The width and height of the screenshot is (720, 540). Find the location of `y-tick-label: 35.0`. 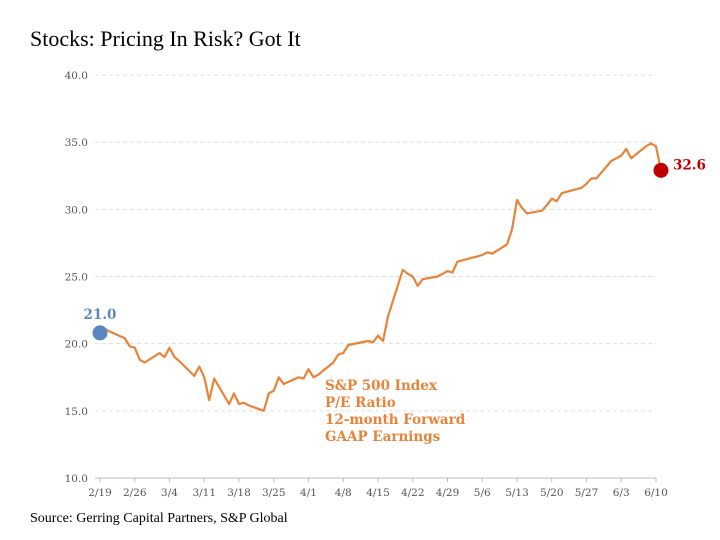

y-tick-label: 35.0 is located at coordinates (76, 143).